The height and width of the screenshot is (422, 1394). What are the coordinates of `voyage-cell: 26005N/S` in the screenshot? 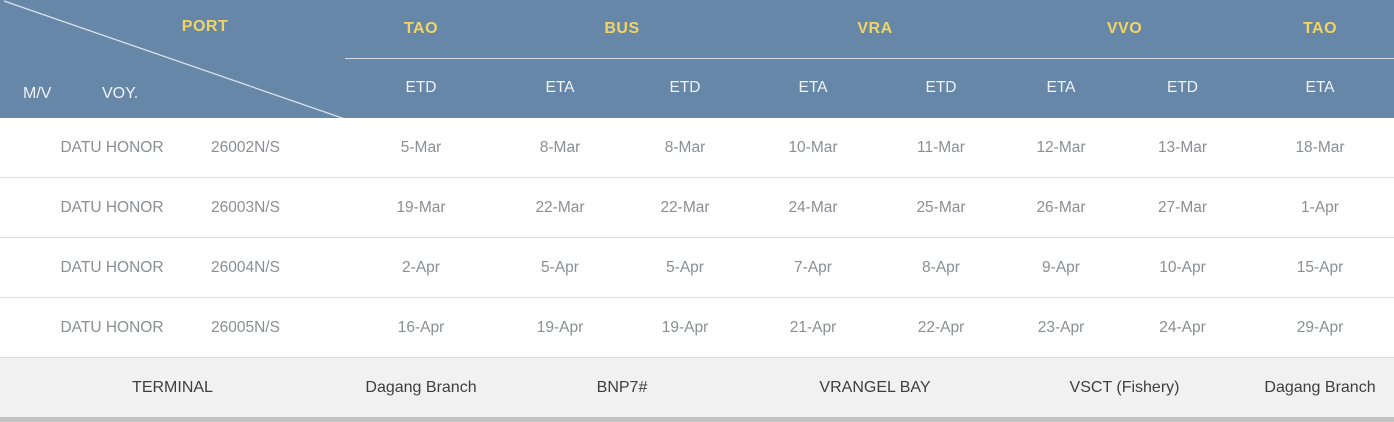 It's located at (278, 327).